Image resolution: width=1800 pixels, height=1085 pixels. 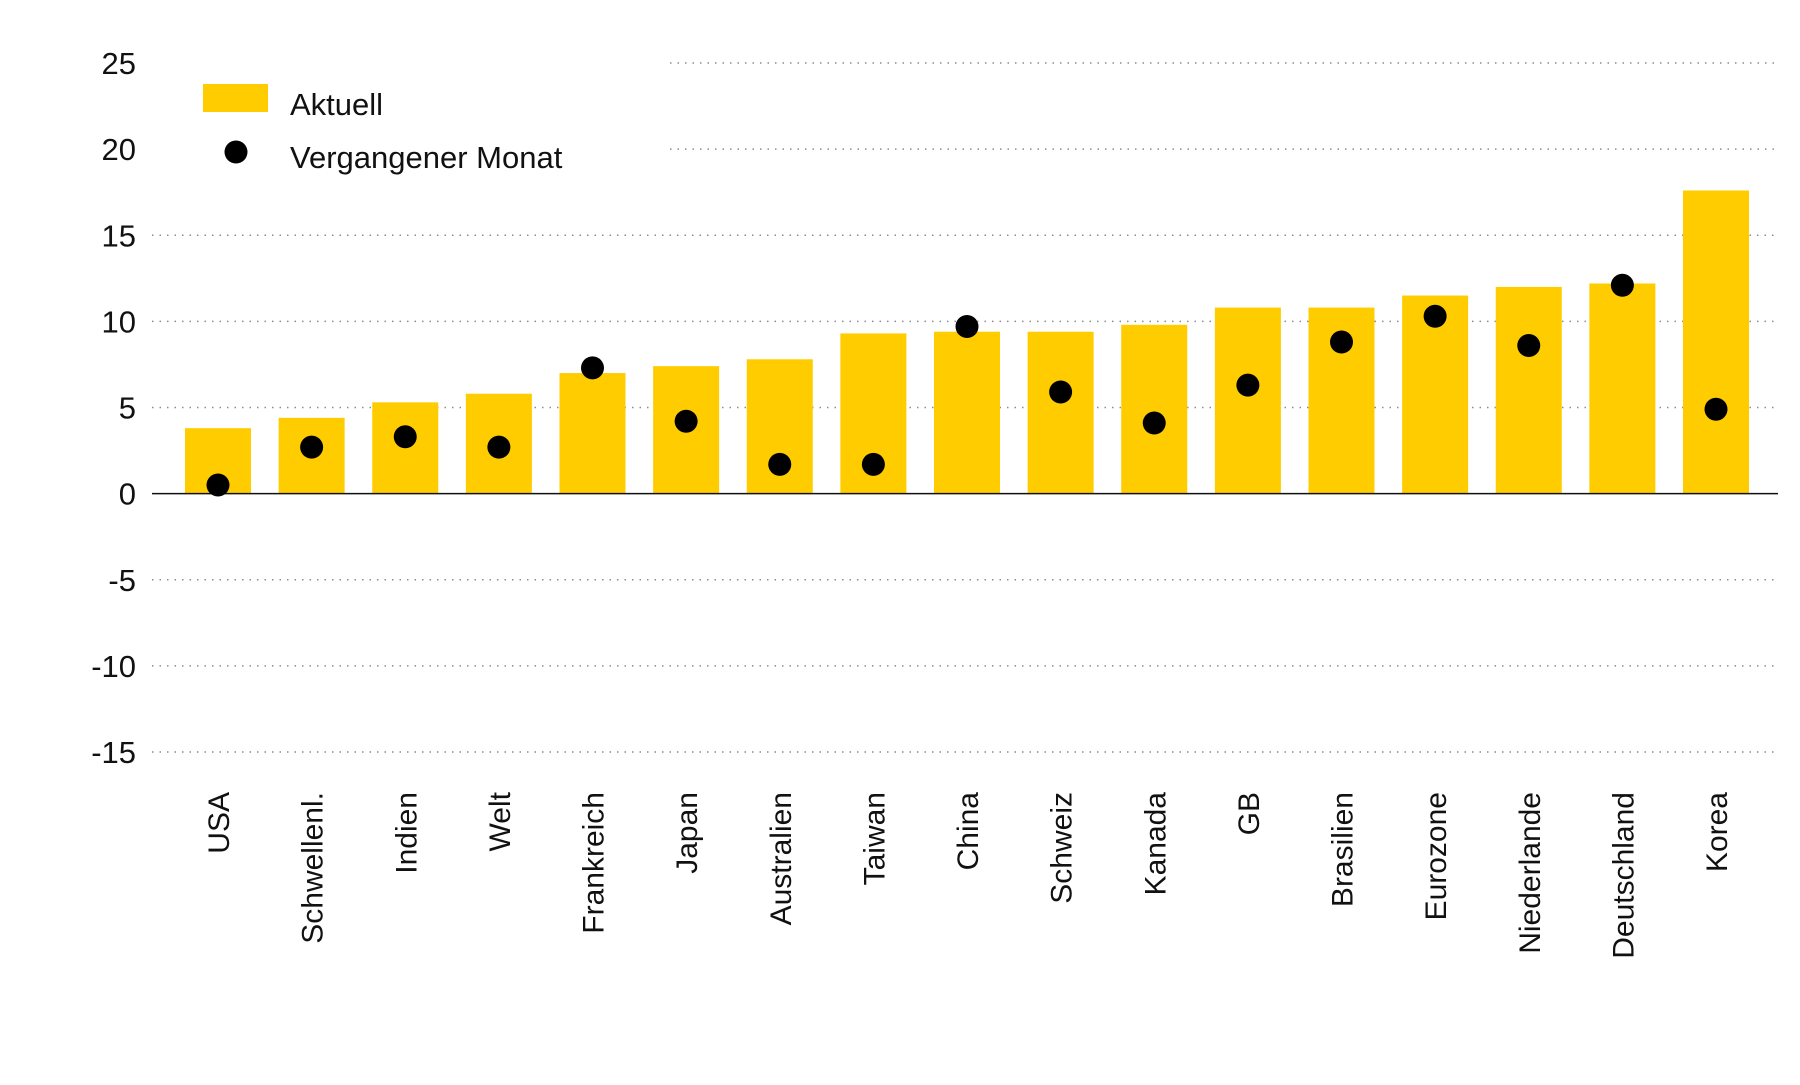 I want to click on dot-frankreich, so click(x=592, y=368).